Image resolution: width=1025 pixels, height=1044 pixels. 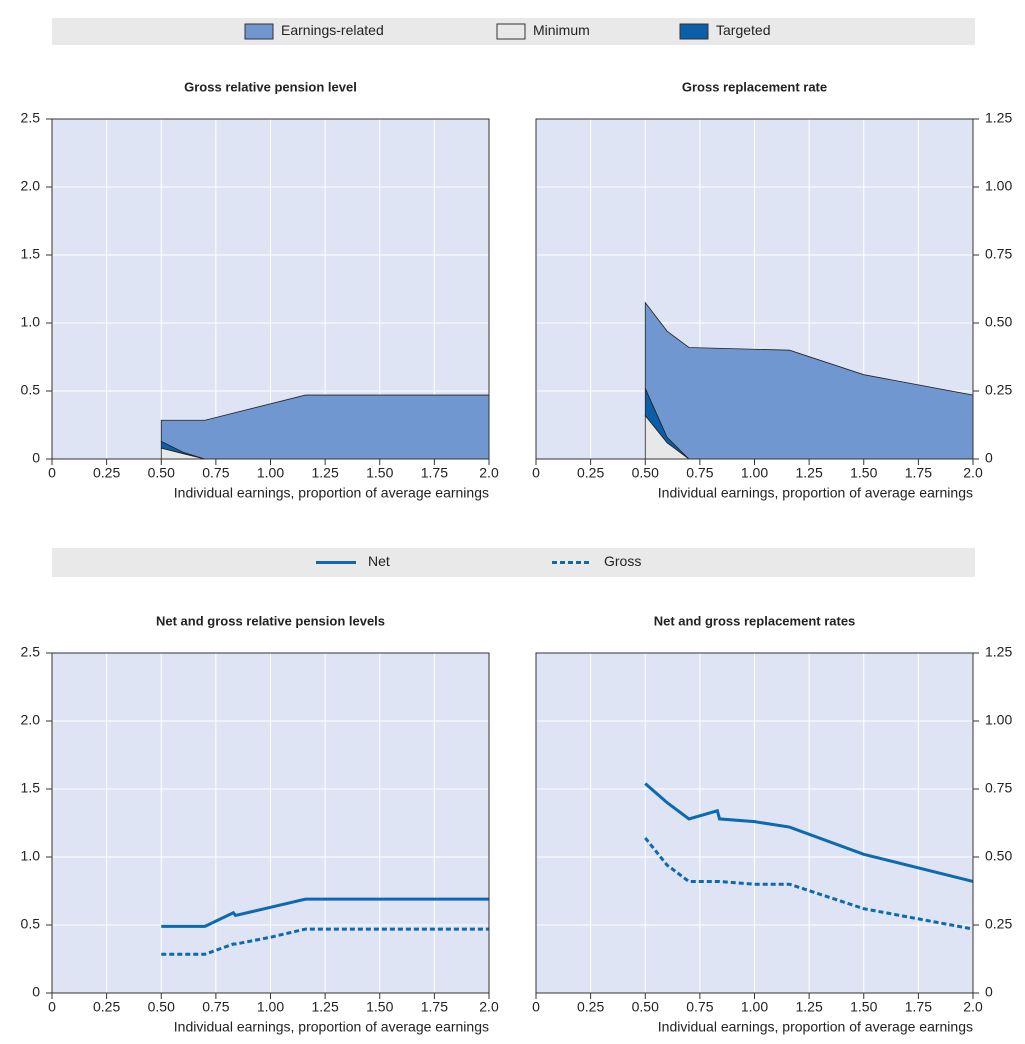 I want to click on chart-title: Gross relative pension level, so click(x=270, y=86).